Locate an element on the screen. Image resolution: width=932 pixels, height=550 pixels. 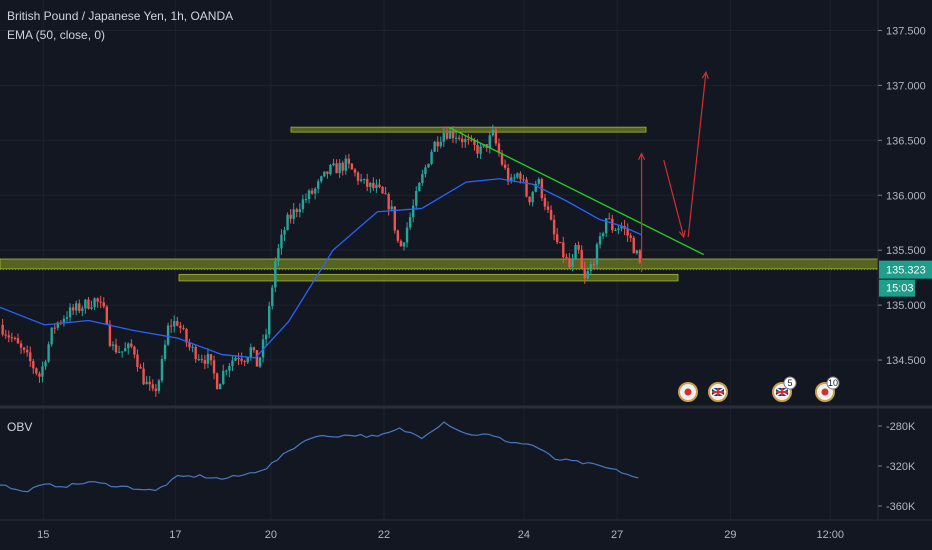
ema-legend: EMA (50, close, 0) is located at coordinates (56, 35).